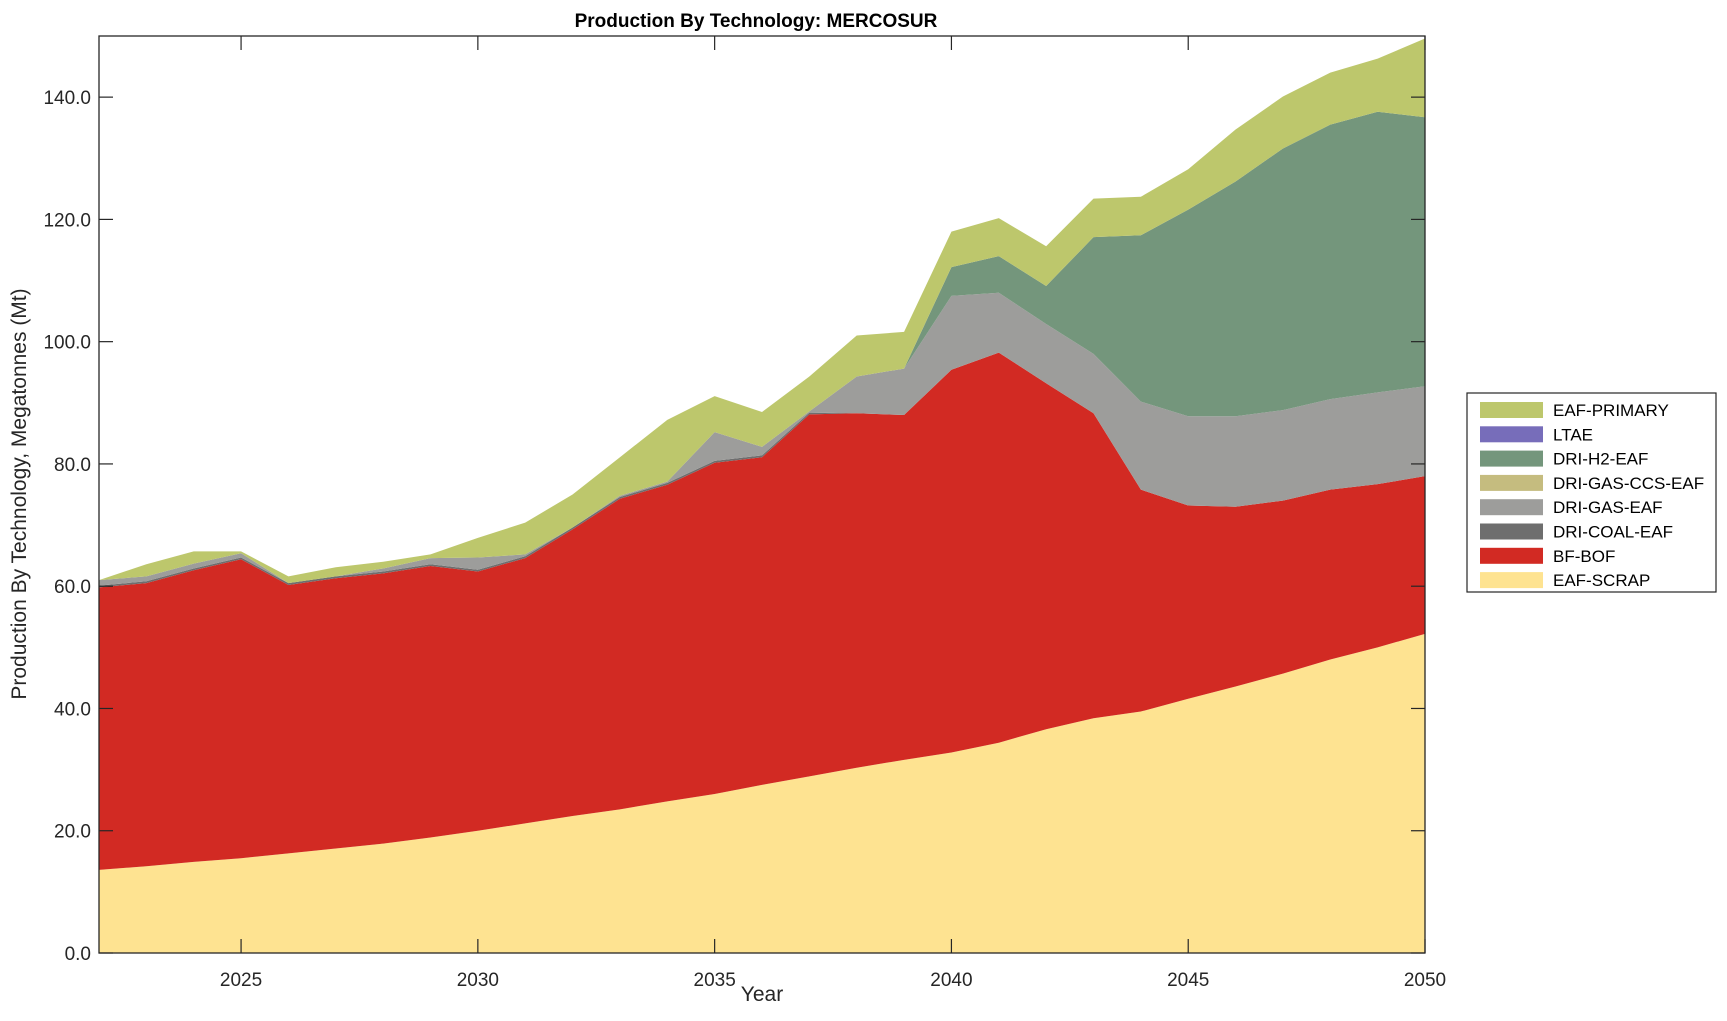  I want to click on x-tick-label: 2045, so click(1188, 980).